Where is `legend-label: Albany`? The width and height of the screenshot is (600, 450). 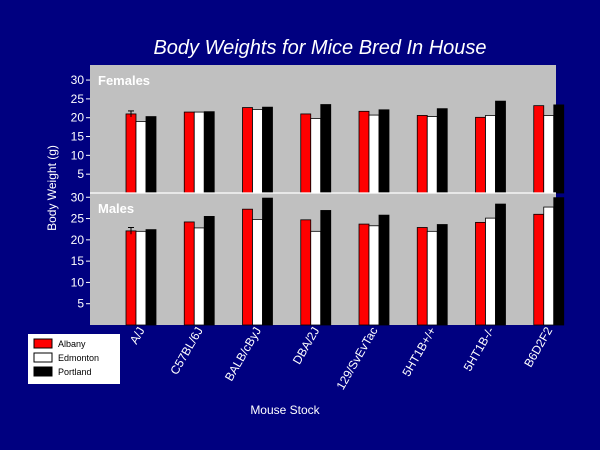
legend-label: Albany is located at coordinates (72, 344).